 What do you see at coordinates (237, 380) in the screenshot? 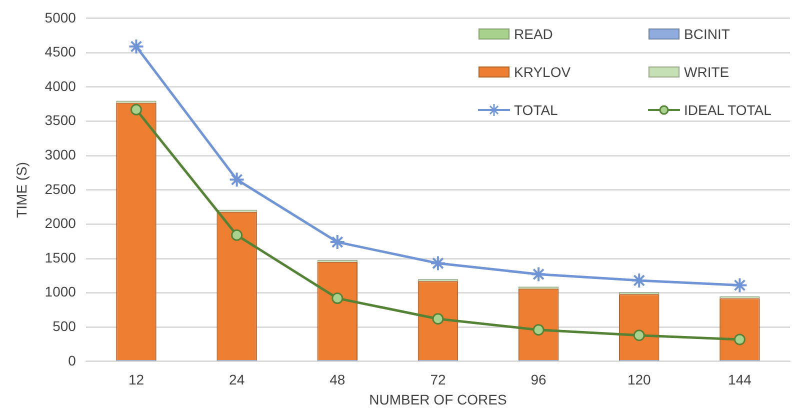
I see `x-tick-label: 24` at bounding box center [237, 380].